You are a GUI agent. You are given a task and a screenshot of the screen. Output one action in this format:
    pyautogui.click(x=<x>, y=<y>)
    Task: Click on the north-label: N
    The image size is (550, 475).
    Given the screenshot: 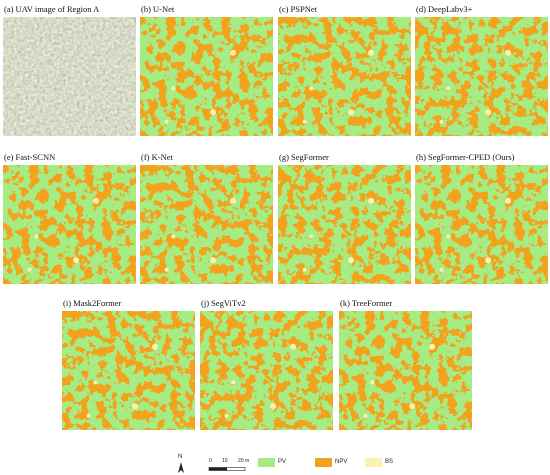 What is the action you would take?
    pyautogui.click(x=180, y=457)
    